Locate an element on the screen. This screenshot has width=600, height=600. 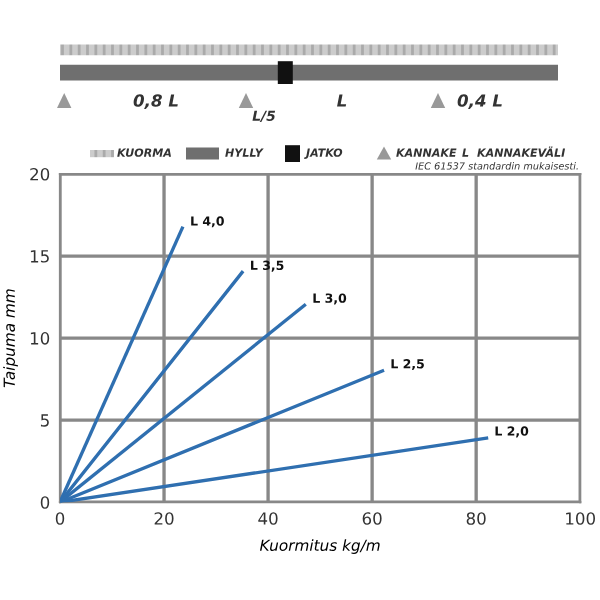
x-tick-label: 100 is located at coordinates (580, 518).